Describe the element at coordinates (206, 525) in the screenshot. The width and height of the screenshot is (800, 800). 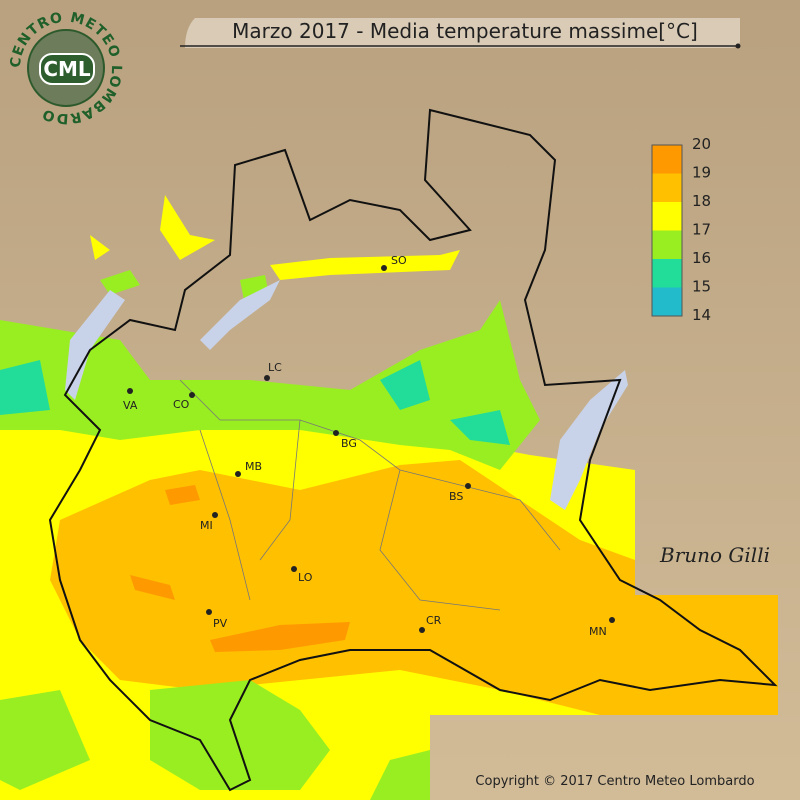
I see `city-label: MI` at that location.